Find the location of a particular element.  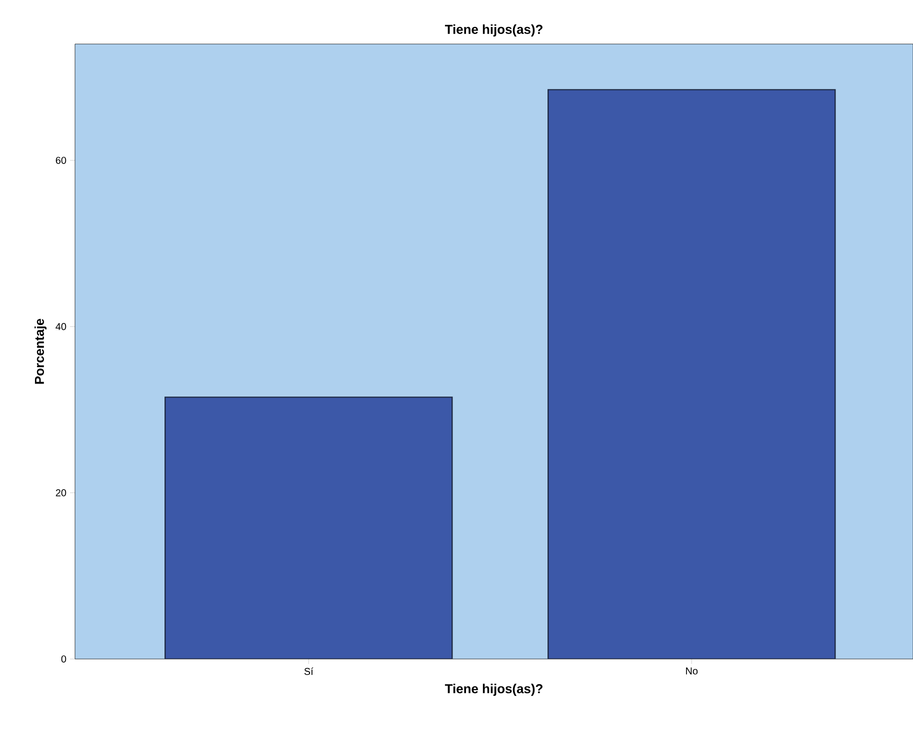

chart-title: Tiene hijos(as)? is located at coordinates (493, 30).